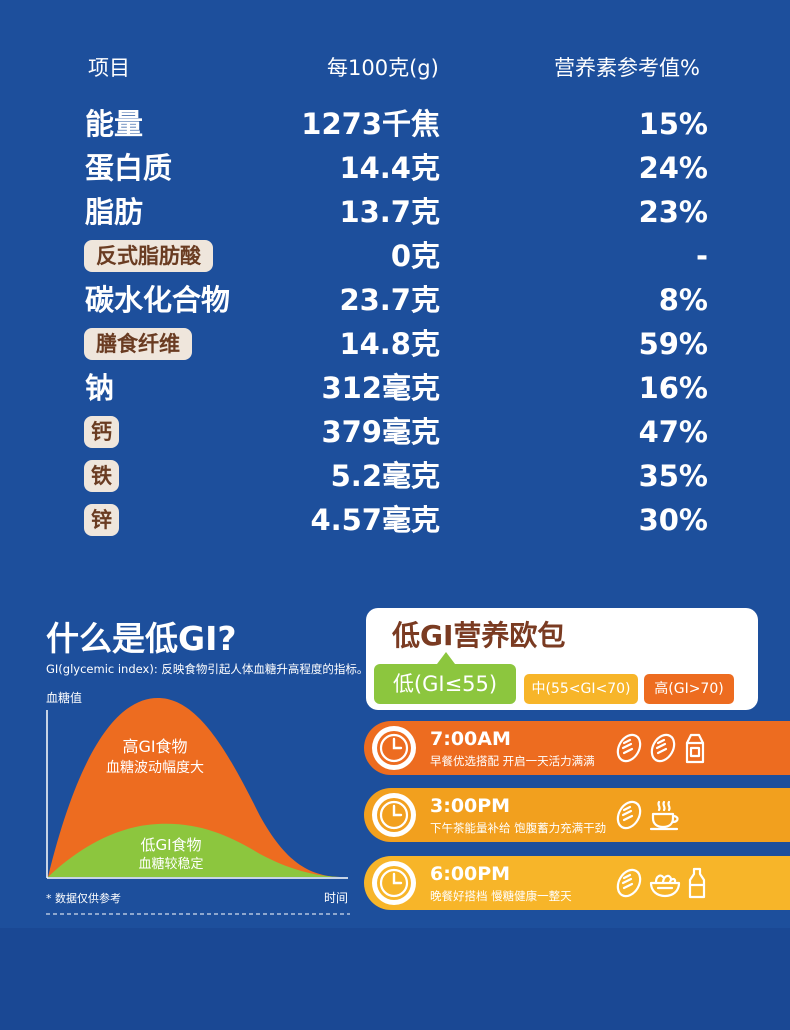 The height and width of the screenshot is (1030, 790). Describe the element at coordinates (114, 212) in the screenshot. I see `nutrient-name: 脂肪` at that location.